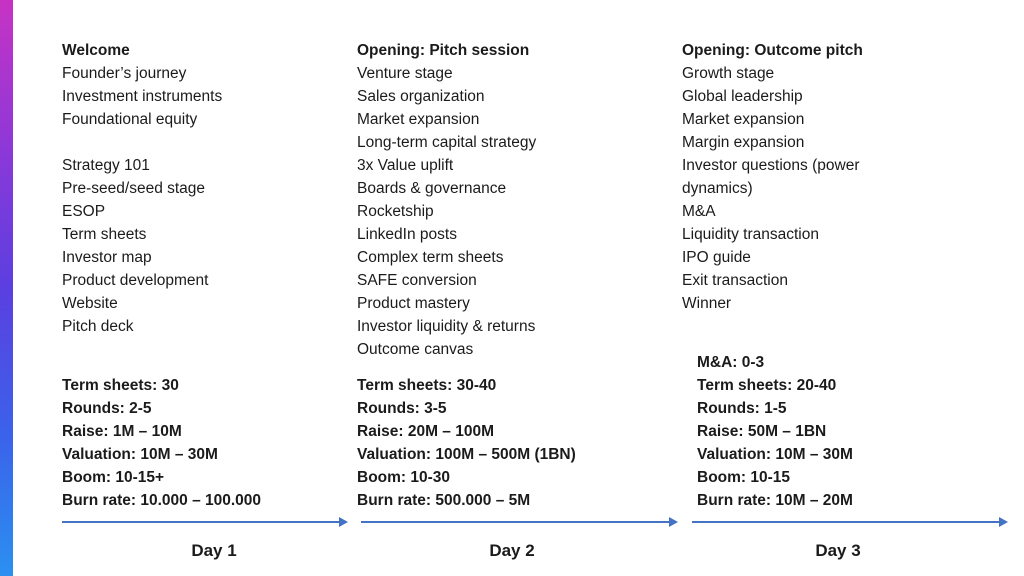  Describe the element at coordinates (731, 362) in the screenshot. I see `stat-line: M&A: 0-3` at that location.